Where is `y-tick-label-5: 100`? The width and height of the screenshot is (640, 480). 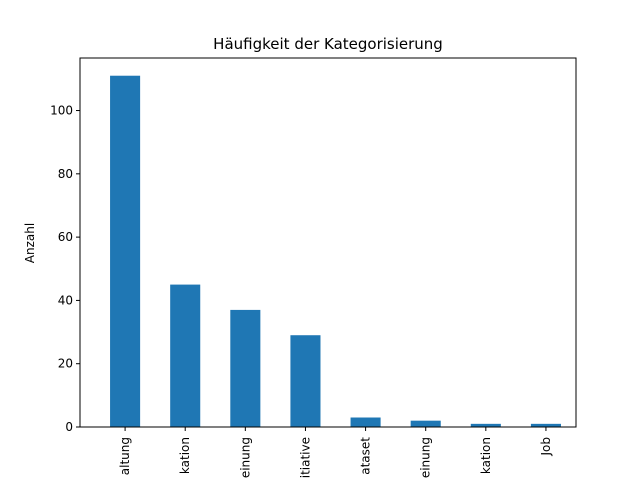
y-tick-label-5: 100 is located at coordinates (61, 111).